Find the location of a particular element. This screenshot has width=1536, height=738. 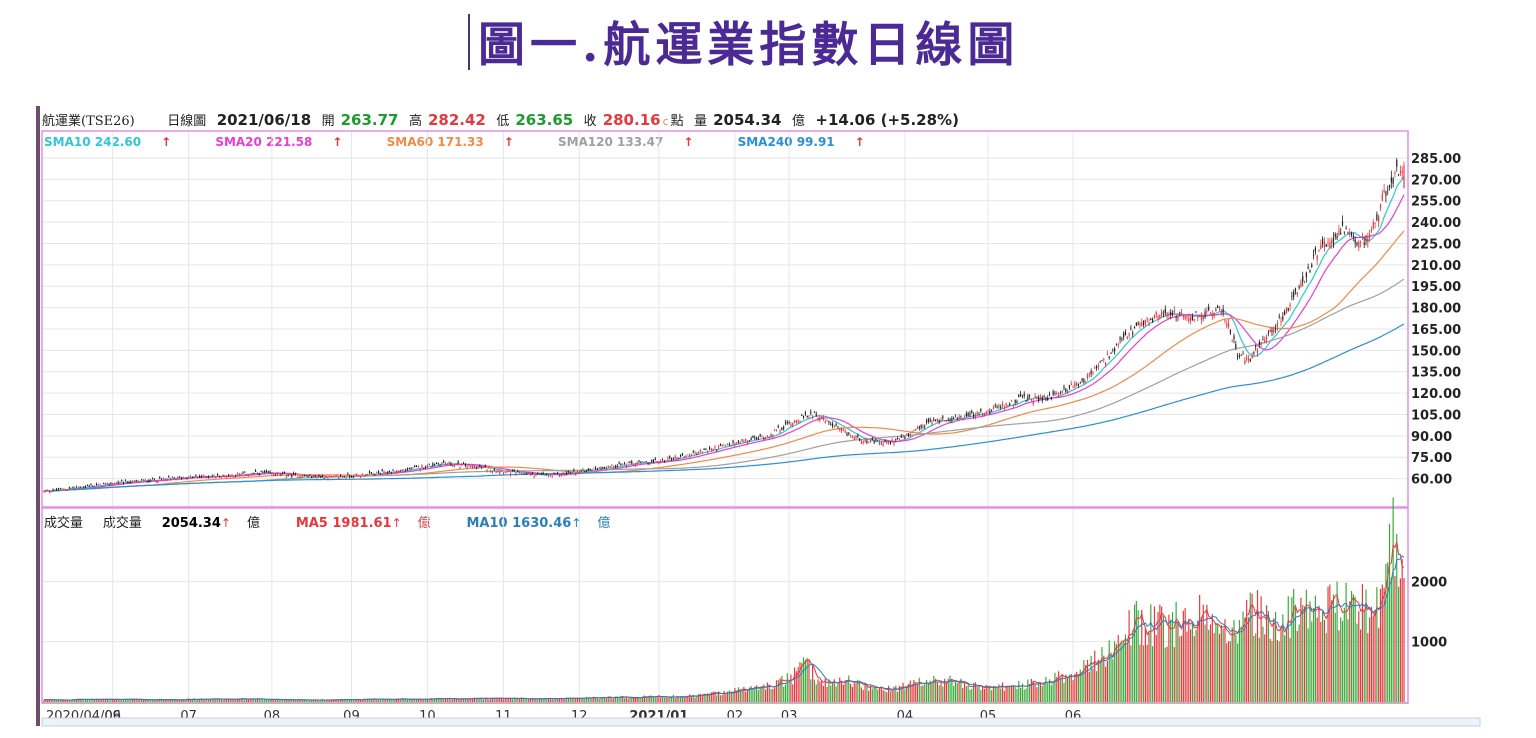

volume-label: 量 is located at coordinates (701, 121).